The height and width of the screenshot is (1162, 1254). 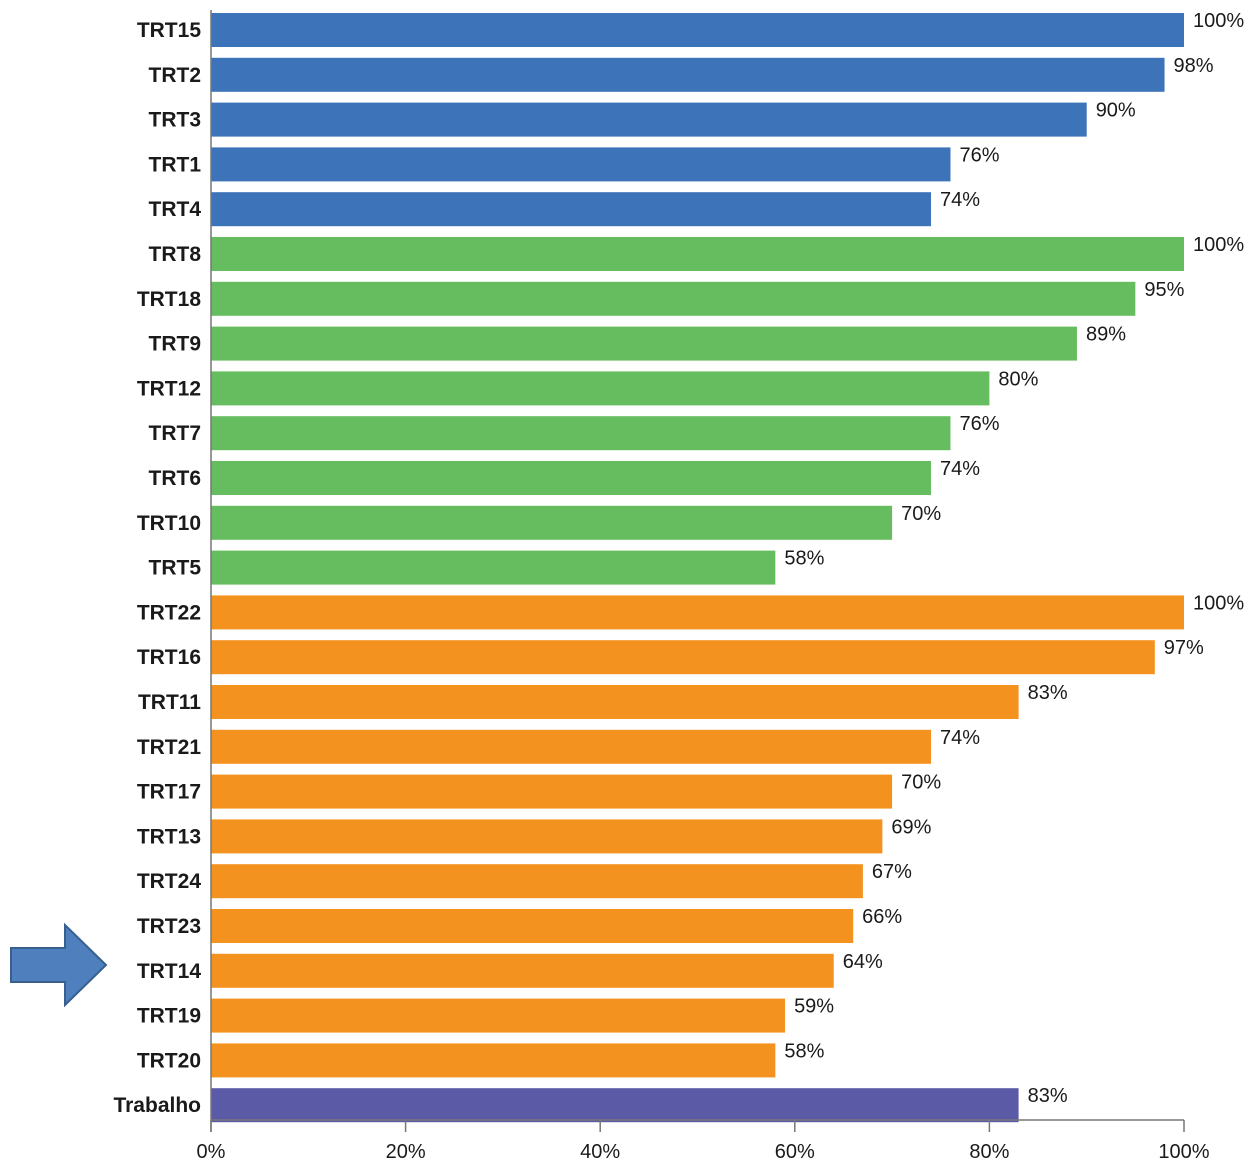 What do you see at coordinates (581, 164) in the screenshot?
I see `bar-trt1` at bounding box center [581, 164].